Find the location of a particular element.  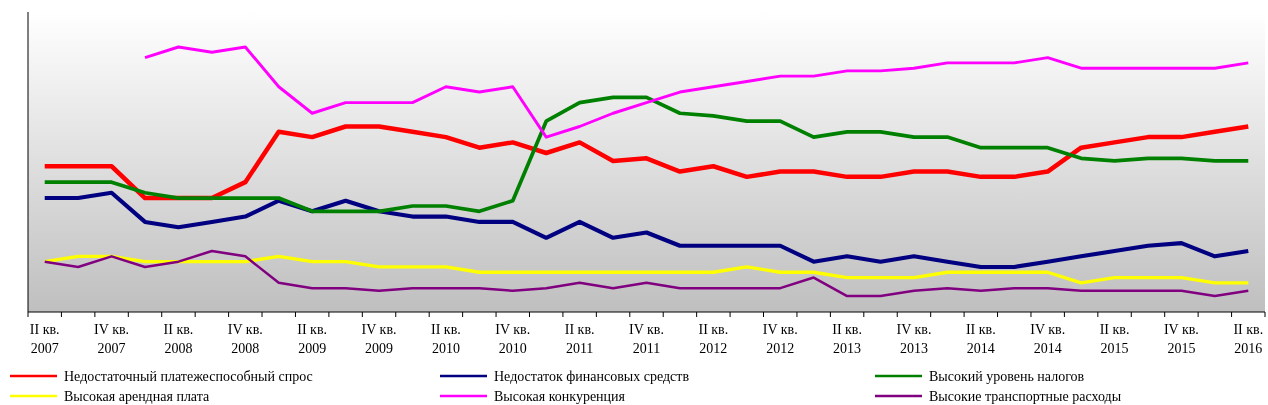

x-tick-label: II кв. 2014 is located at coordinates (980, 339).